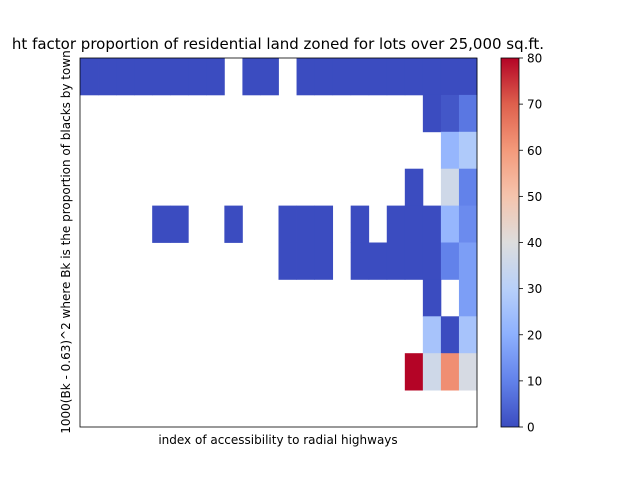  I want to click on colorbar-tick-label: 50, so click(534, 197).